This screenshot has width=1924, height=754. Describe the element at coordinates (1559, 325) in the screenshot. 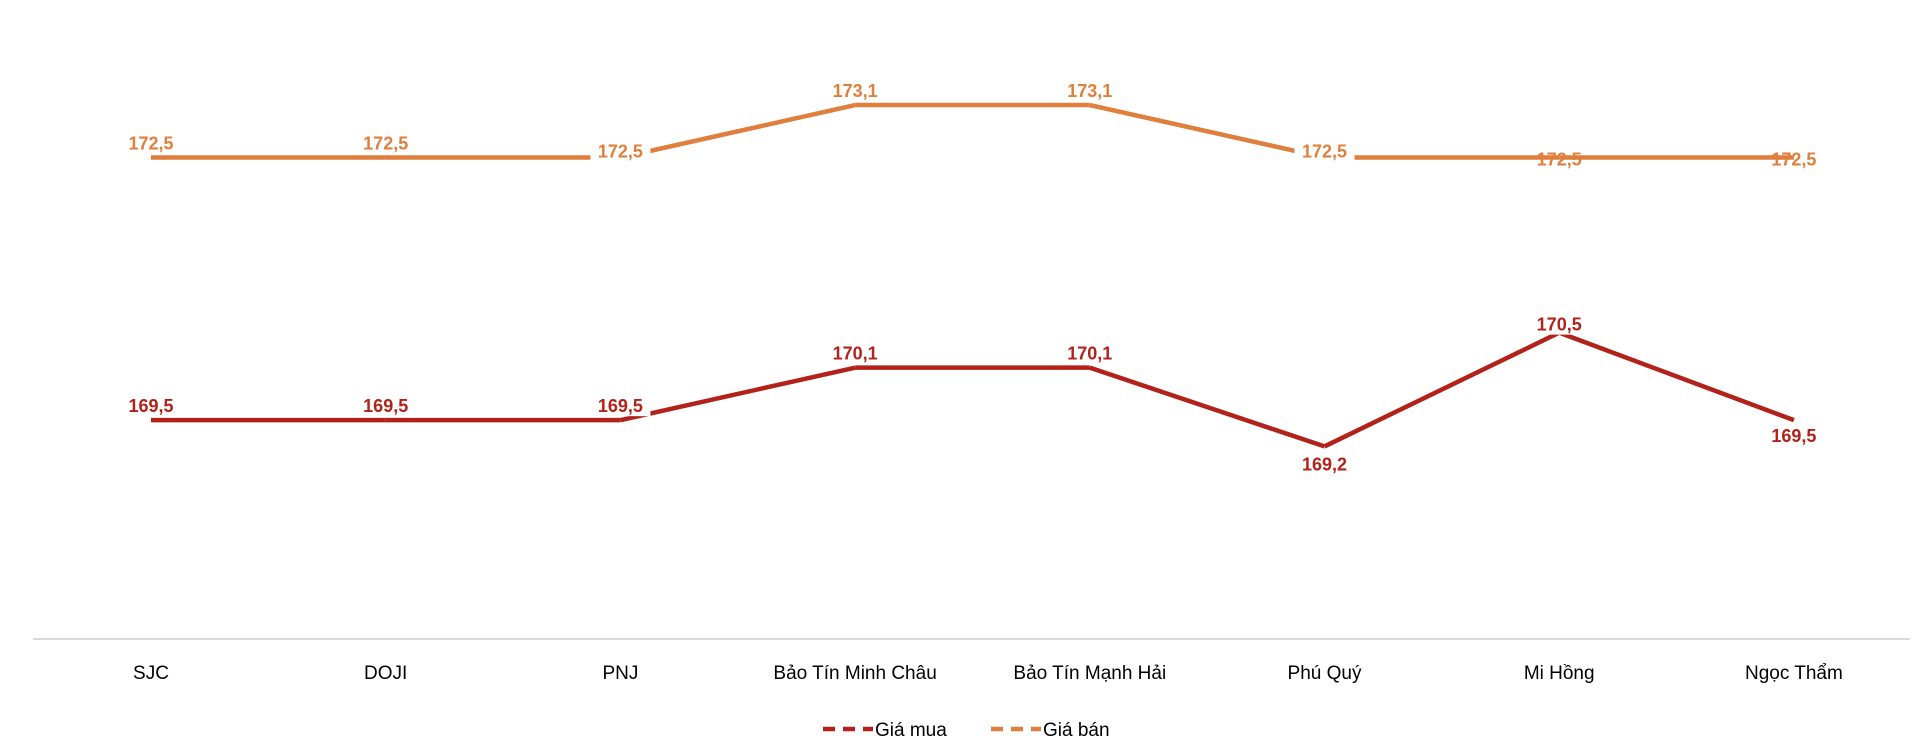

I see `data-label: 170,5` at that location.